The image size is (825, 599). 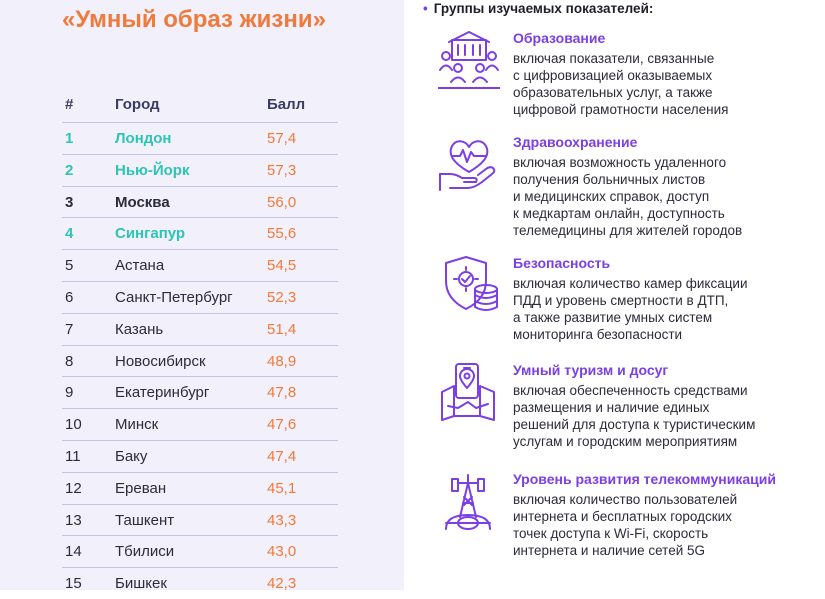 I want to click on row-city: Ташкент, so click(x=145, y=520).